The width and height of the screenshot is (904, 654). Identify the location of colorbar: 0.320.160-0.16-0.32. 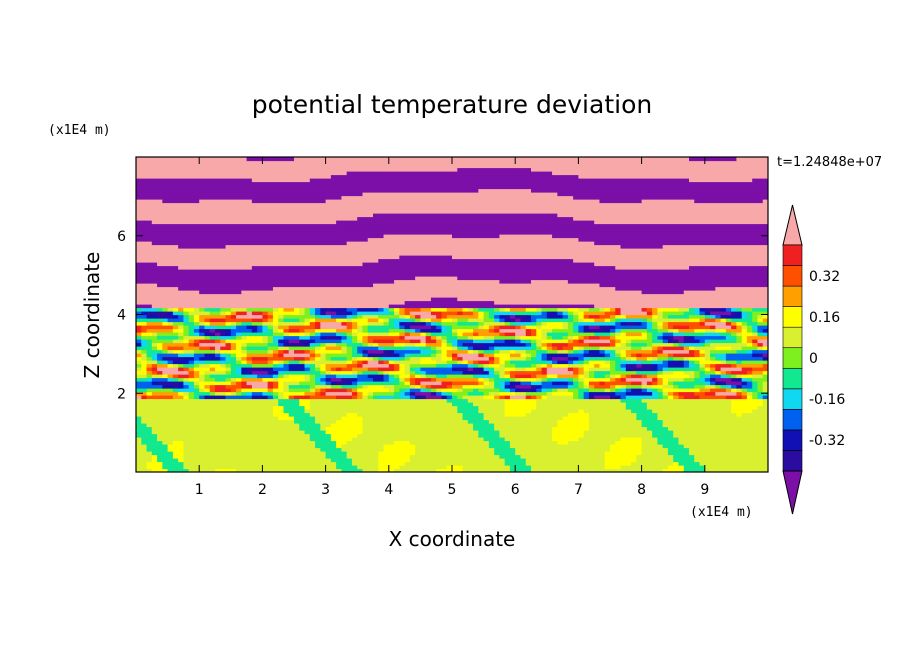
(813, 359).